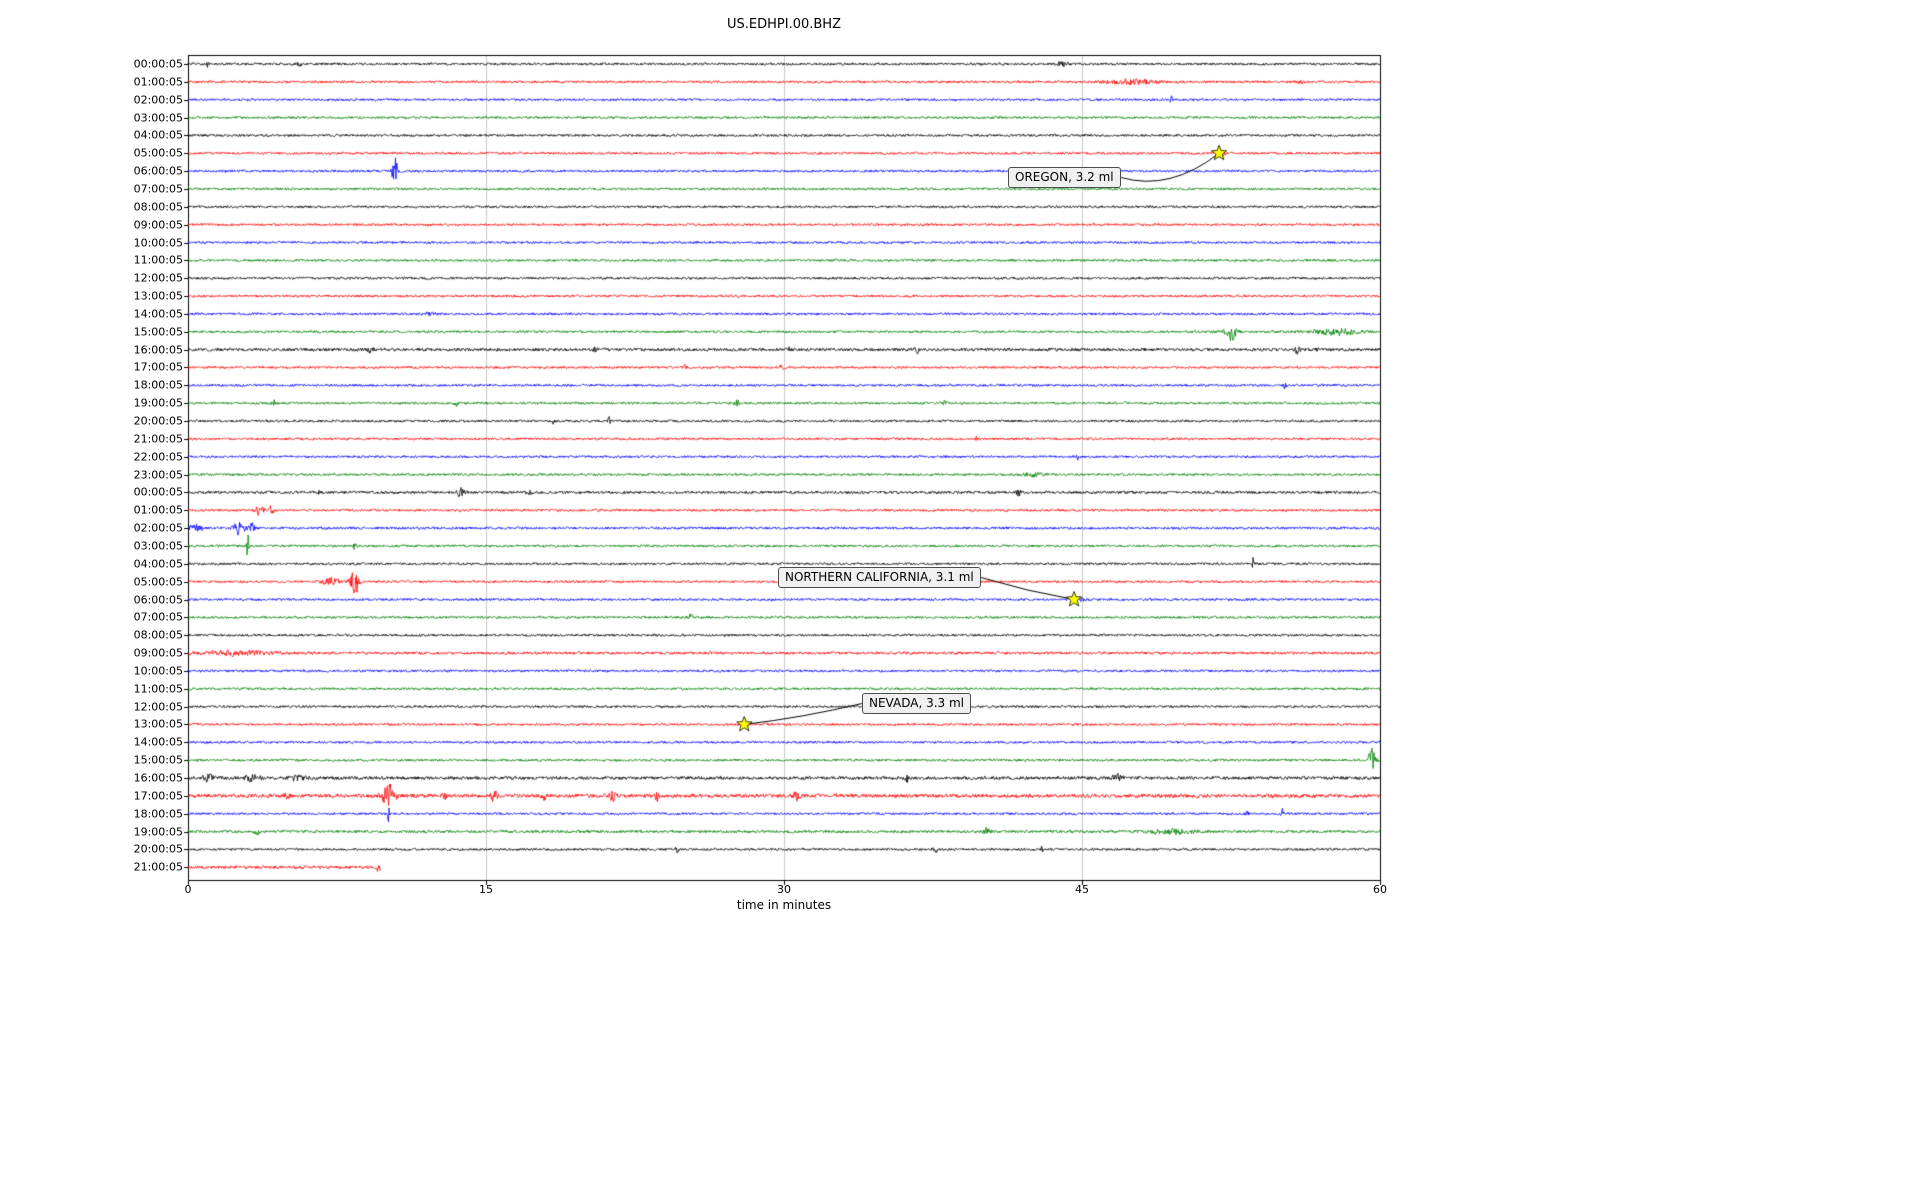  I want to click on event-label-nevada: NEVADA, 3.3 ml, so click(916, 704).